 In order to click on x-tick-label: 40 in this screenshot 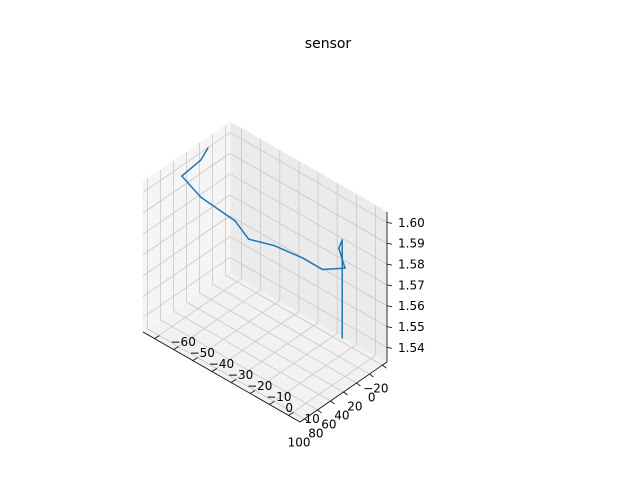, I will do `click(341, 416)`.